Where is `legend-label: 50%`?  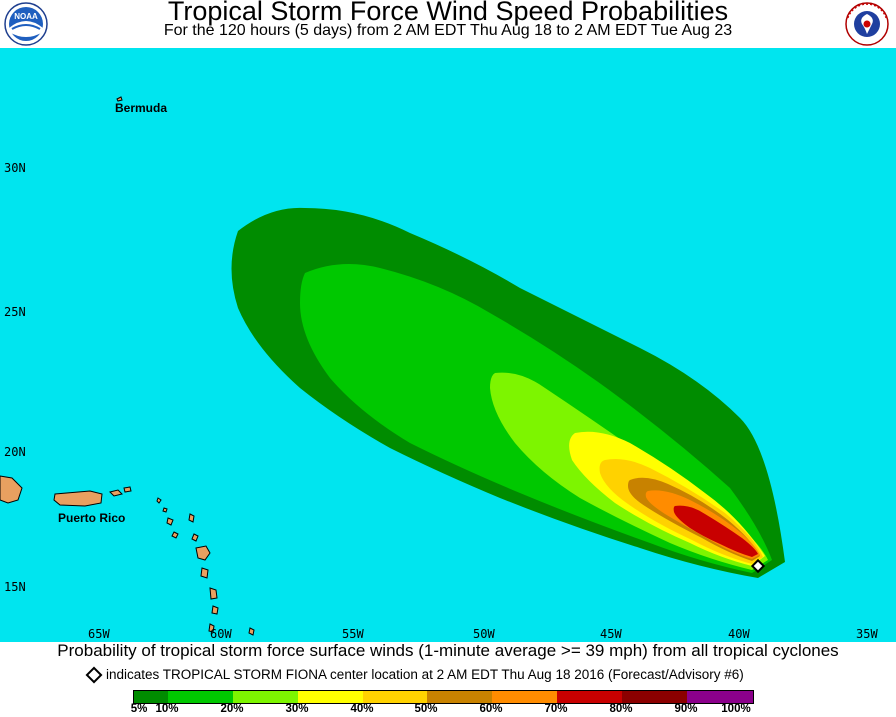
legend-label: 50% is located at coordinates (426, 709).